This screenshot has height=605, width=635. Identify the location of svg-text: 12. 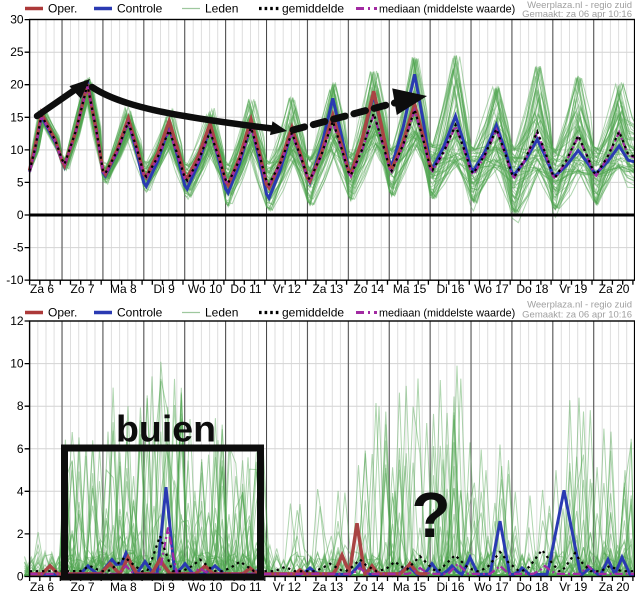
(17, 321).